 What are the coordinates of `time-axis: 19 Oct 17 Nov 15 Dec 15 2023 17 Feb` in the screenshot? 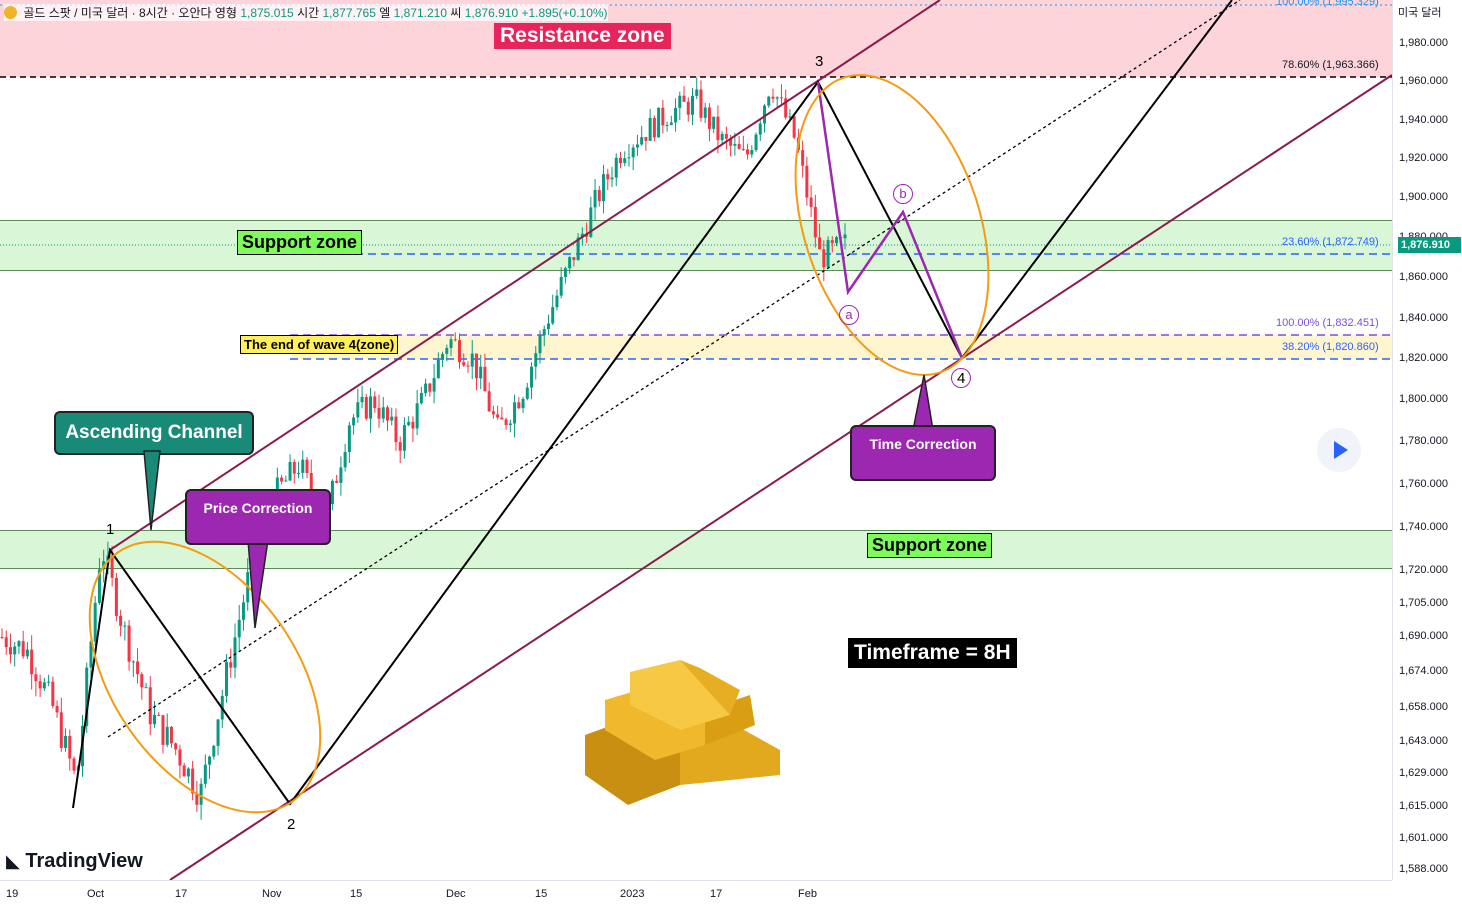 It's located at (696, 893).